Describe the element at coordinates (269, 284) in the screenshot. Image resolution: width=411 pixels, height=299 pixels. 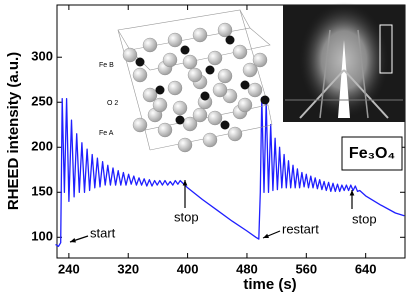
I see `x-axis-label: time (s)` at that location.